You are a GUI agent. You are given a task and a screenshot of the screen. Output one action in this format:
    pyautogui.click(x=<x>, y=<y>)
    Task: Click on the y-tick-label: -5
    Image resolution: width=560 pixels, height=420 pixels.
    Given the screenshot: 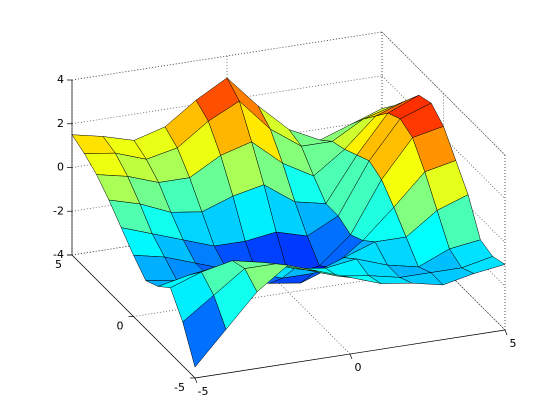 What is the action you would take?
    pyautogui.click(x=179, y=387)
    